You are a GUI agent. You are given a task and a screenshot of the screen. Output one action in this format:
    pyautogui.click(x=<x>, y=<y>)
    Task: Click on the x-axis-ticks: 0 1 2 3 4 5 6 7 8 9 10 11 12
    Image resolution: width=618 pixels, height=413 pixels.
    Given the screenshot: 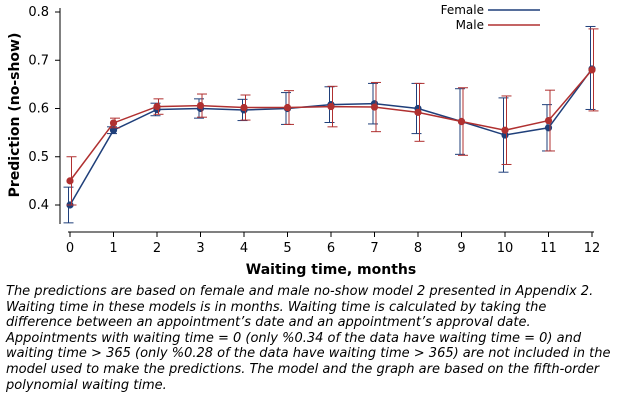 What is the action you would take?
    pyautogui.click(x=333, y=244)
    